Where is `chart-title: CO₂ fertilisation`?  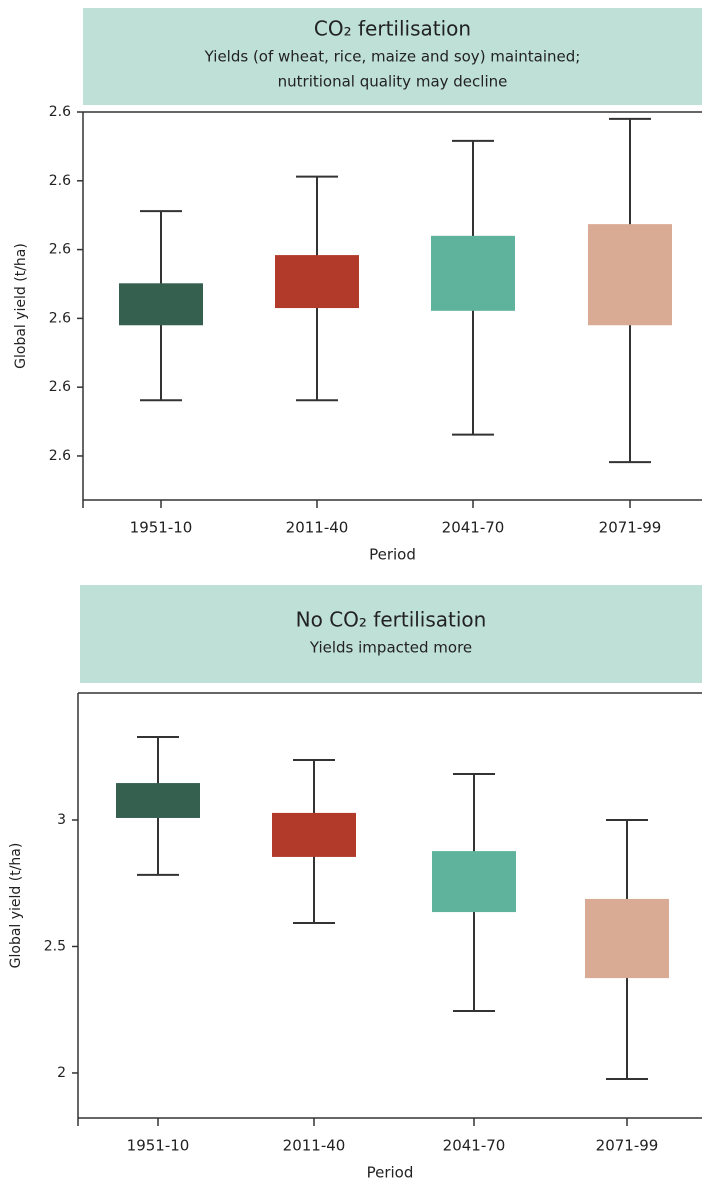 chart-title: CO₂ fertilisation is located at coordinates (392, 29).